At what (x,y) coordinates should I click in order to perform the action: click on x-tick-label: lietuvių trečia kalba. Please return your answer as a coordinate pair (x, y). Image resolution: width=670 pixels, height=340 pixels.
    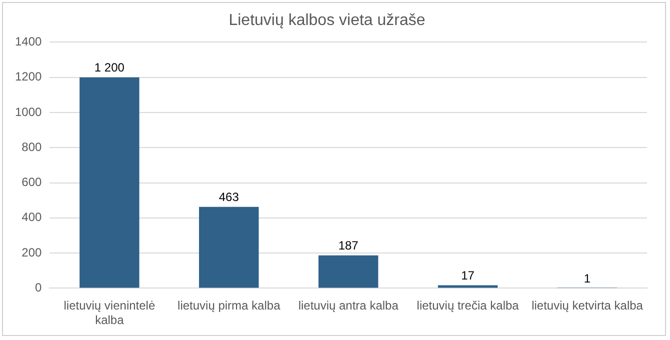
    Looking at the image, I should click on (468, 305).